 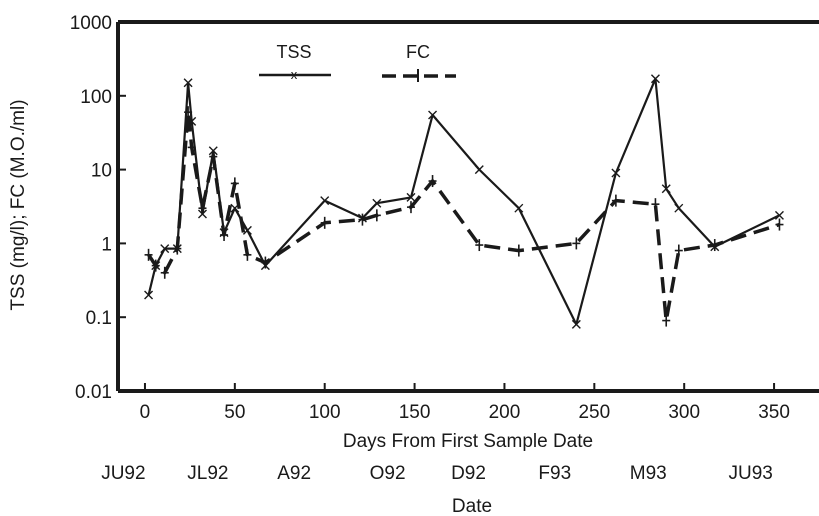 What do you see at coordinates (774, 412) in the screenshot?
I see `x-tick-label: 350` at bounding box center [774, 412].